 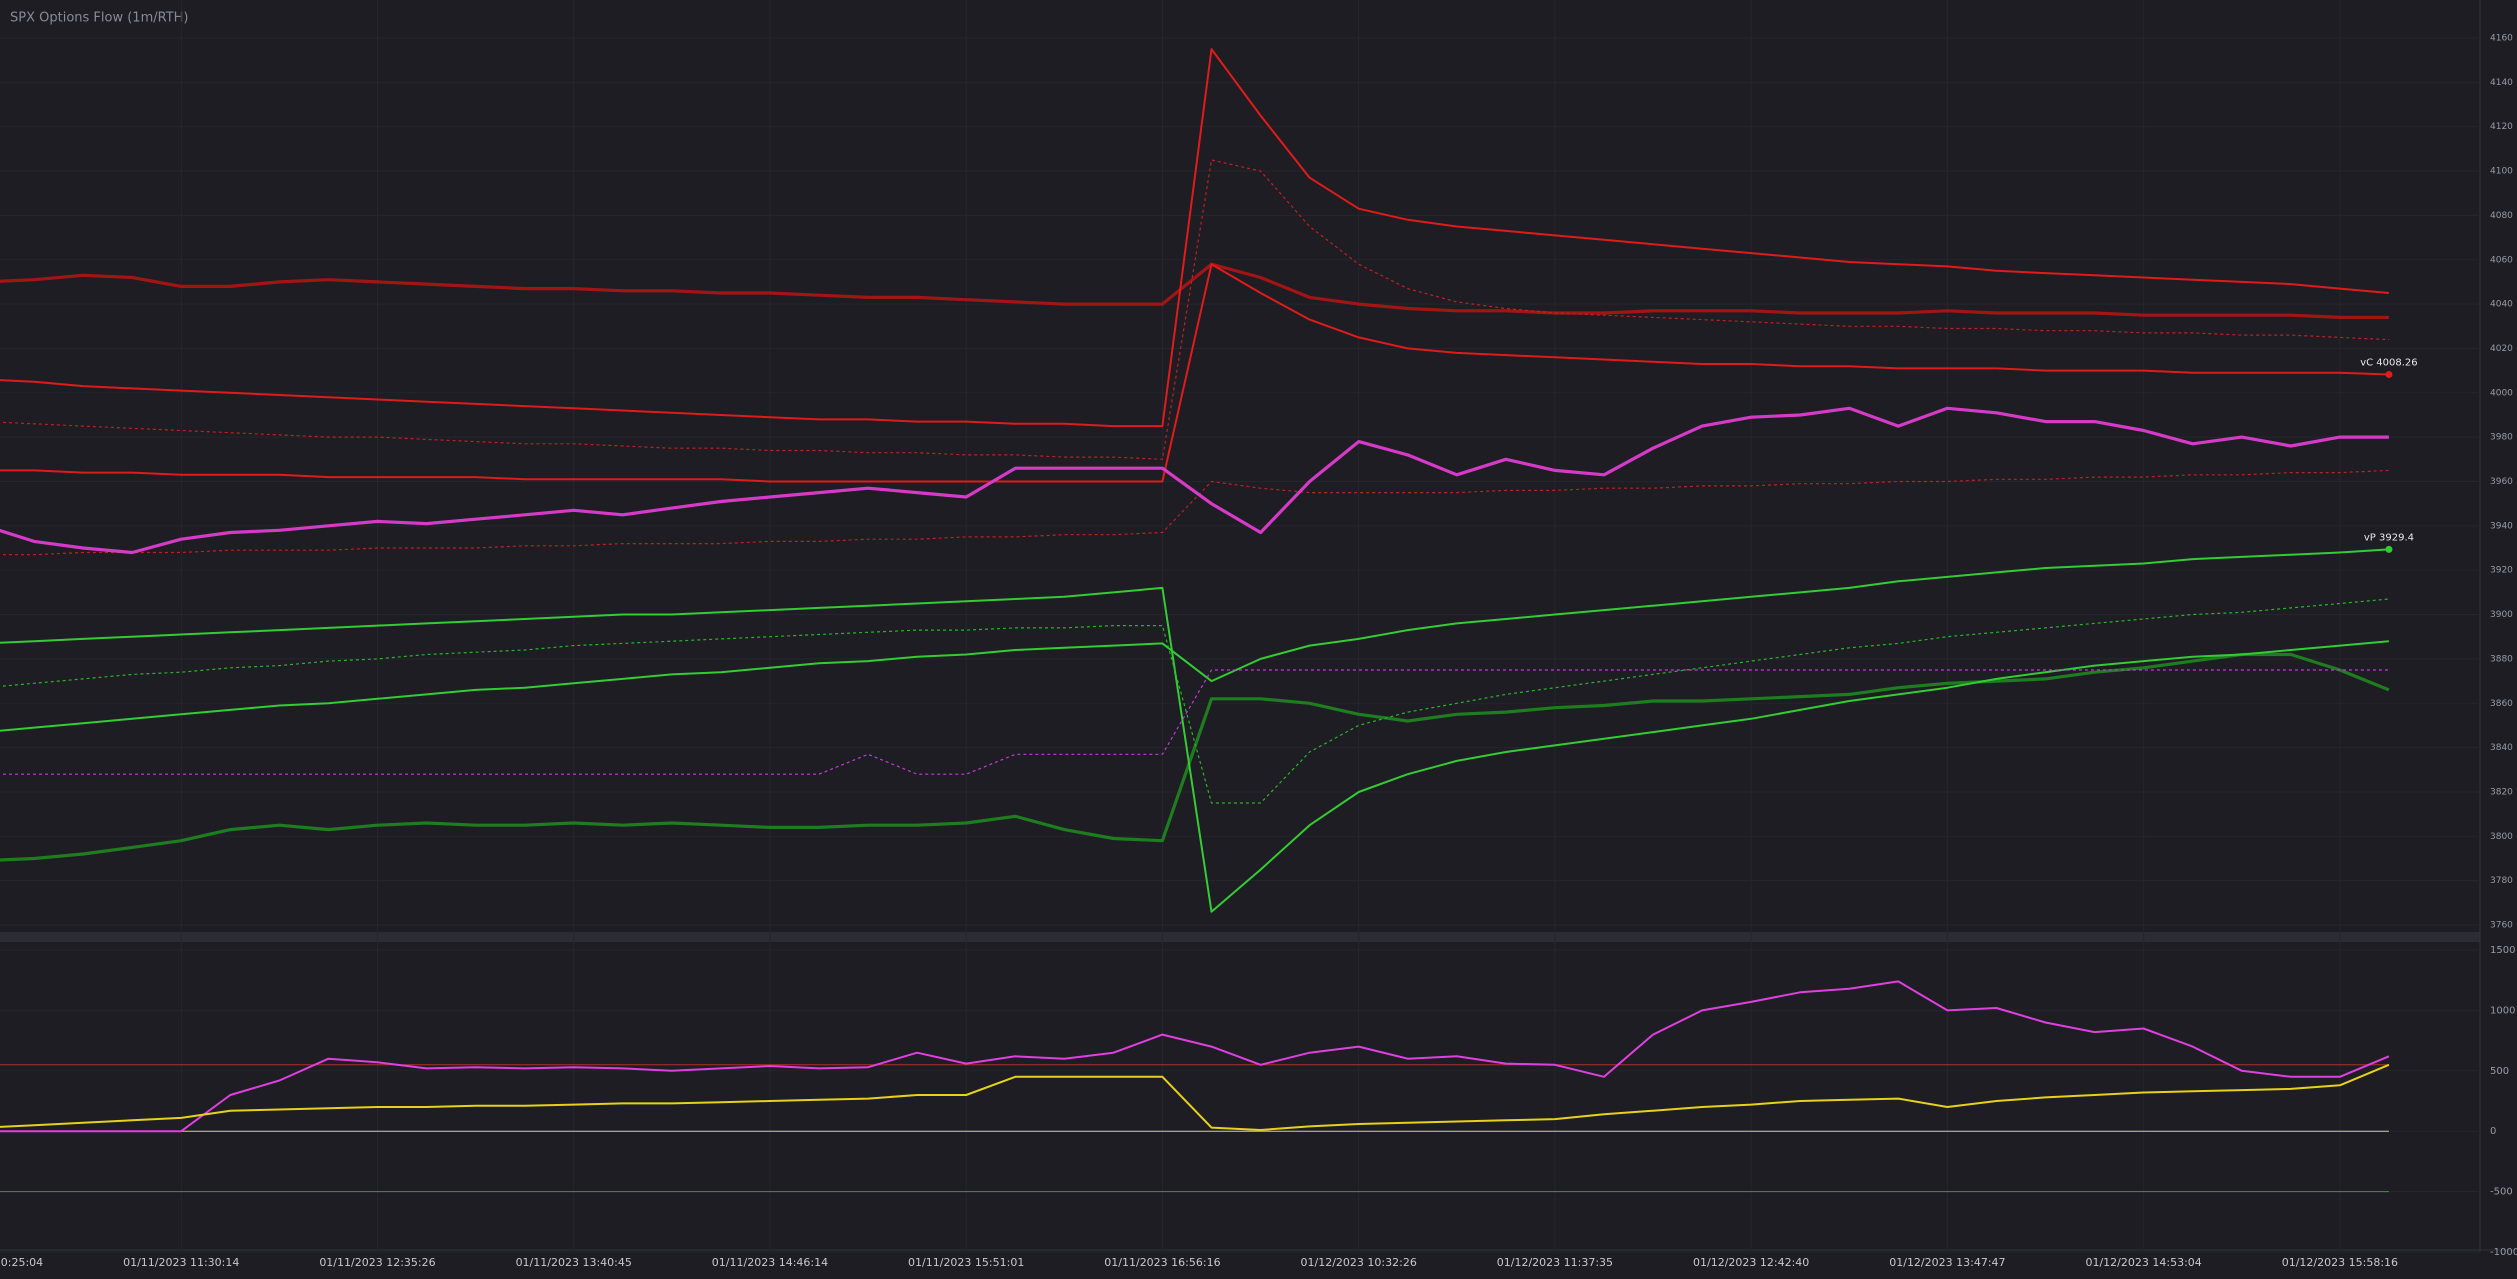 What do you see at coordinates (2501, 260) in the screenshot?
I see `y-tick-label: 4060` at bounding box center [2501, 260].